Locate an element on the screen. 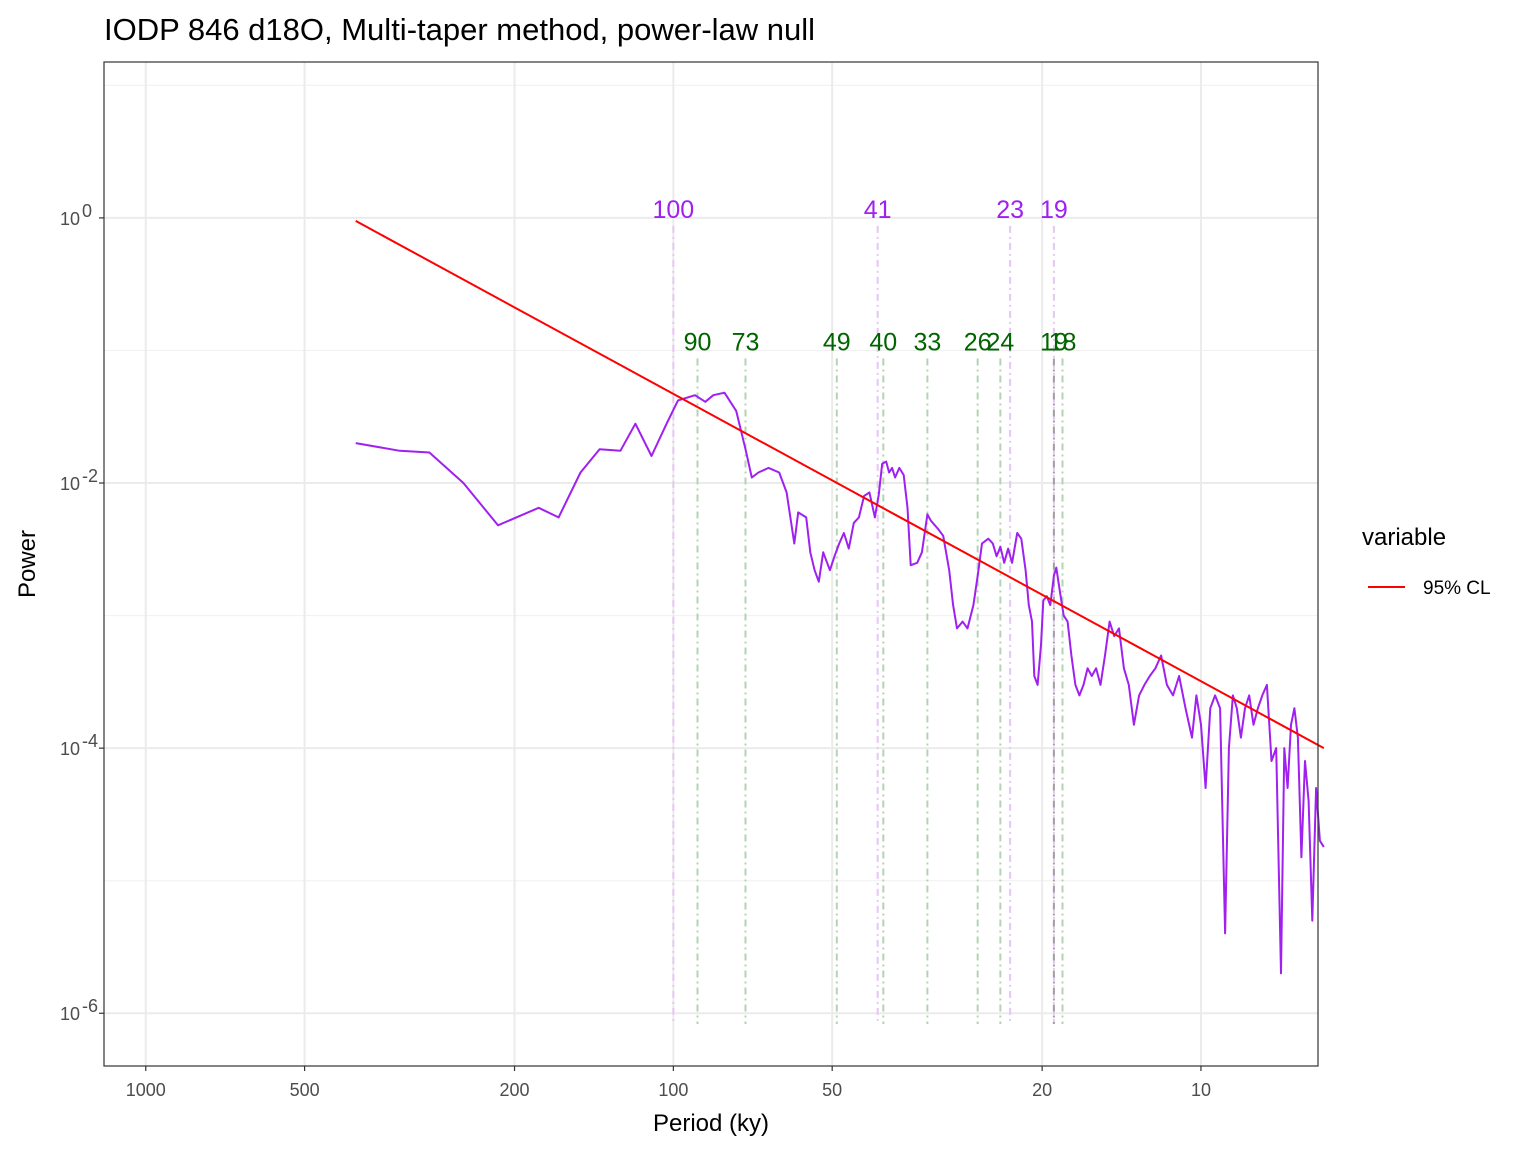 The image size is (1536, 1152). reference-label: 40 is located at coordinates (883, 342).